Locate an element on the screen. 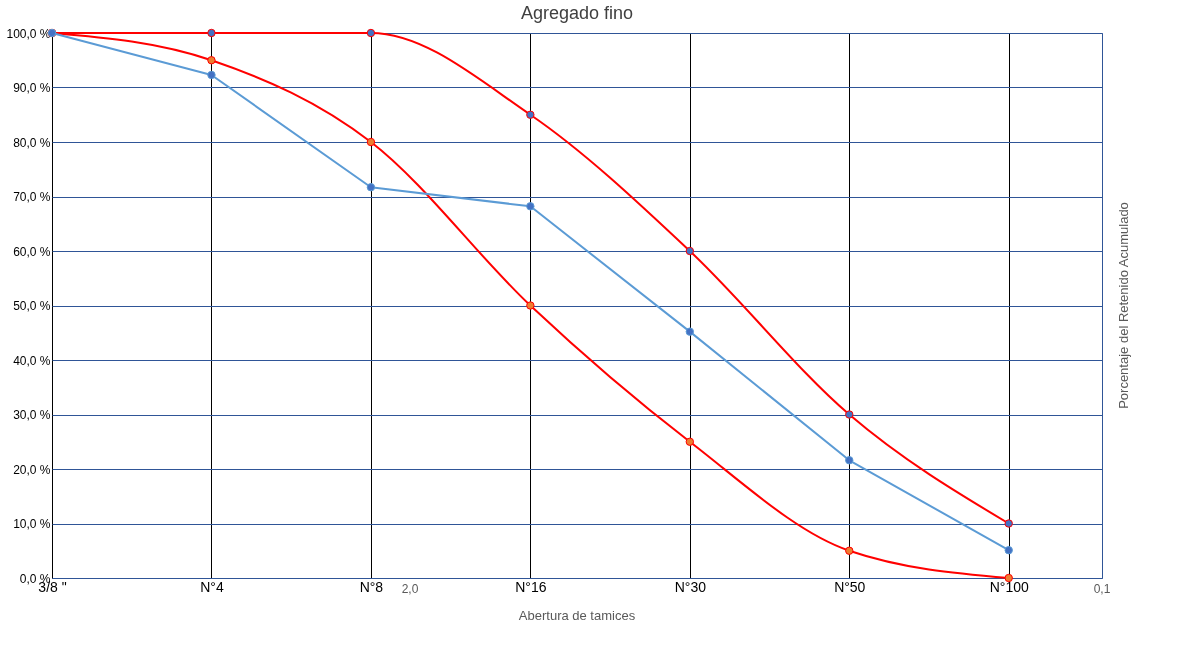 Image resolution: width=1177 pixels, height=671 pixels. x-axis-title: Abertura de tamices is located at coordinates (577, 615).